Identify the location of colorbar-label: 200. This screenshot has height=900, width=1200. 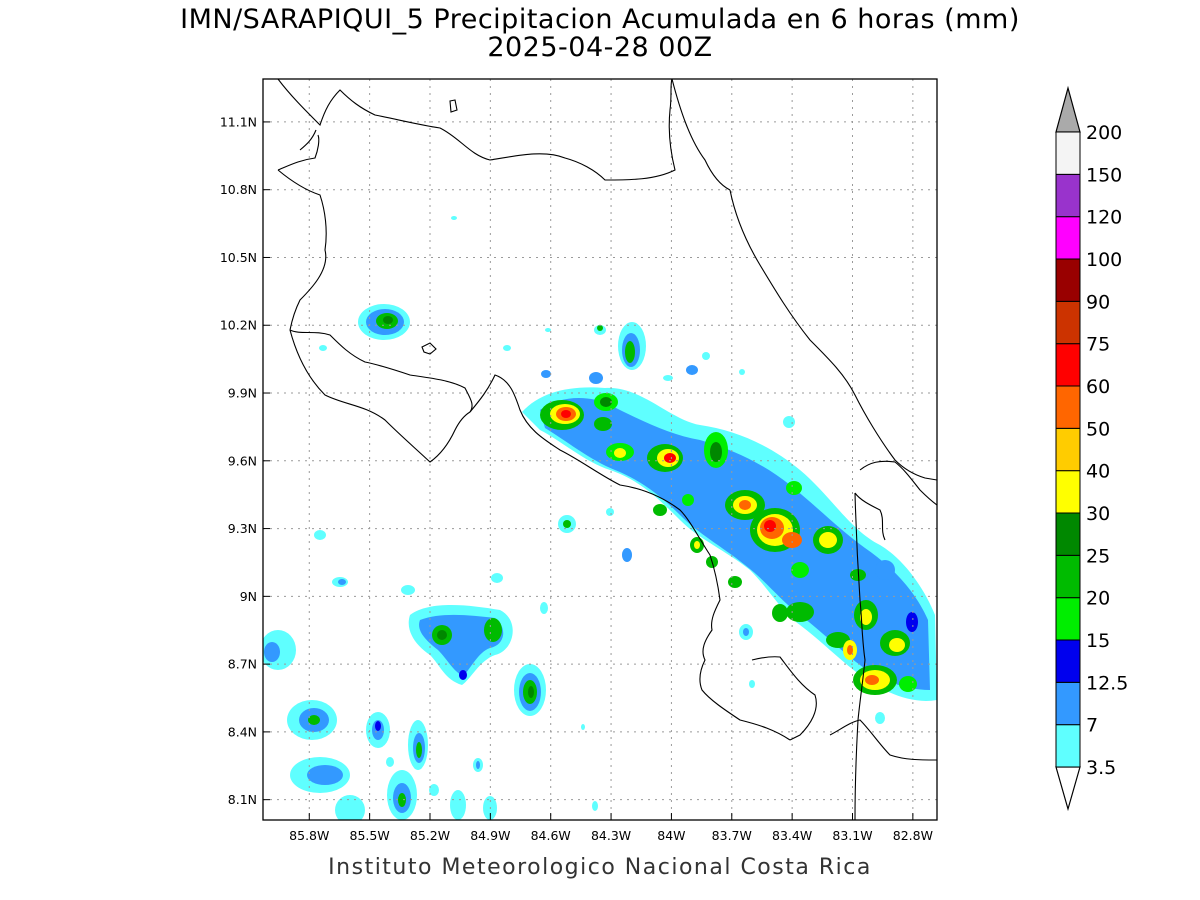
(1104, 133).